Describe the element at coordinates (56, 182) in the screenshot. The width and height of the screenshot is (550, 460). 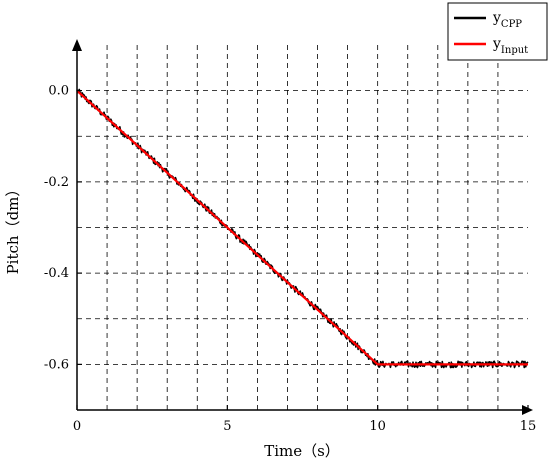
I see `y-tick-label: -0.2` at that location.